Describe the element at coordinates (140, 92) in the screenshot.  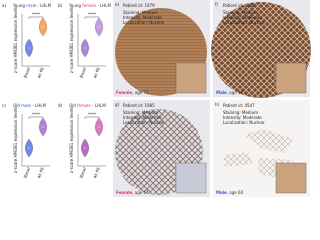
I see `age: , age 71` at that location.